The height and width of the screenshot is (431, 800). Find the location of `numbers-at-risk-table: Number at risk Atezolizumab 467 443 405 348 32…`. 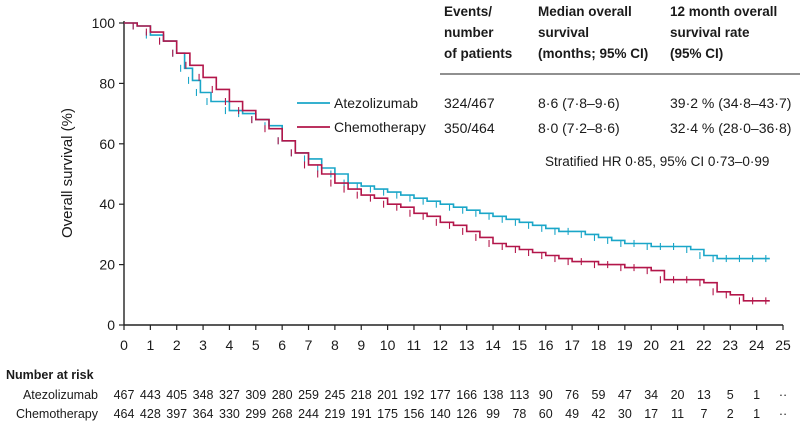

numbers-at-risk-table: Number at risk Atezolizumab 467 443 405 348 32… is located at coordinates (396, 394).